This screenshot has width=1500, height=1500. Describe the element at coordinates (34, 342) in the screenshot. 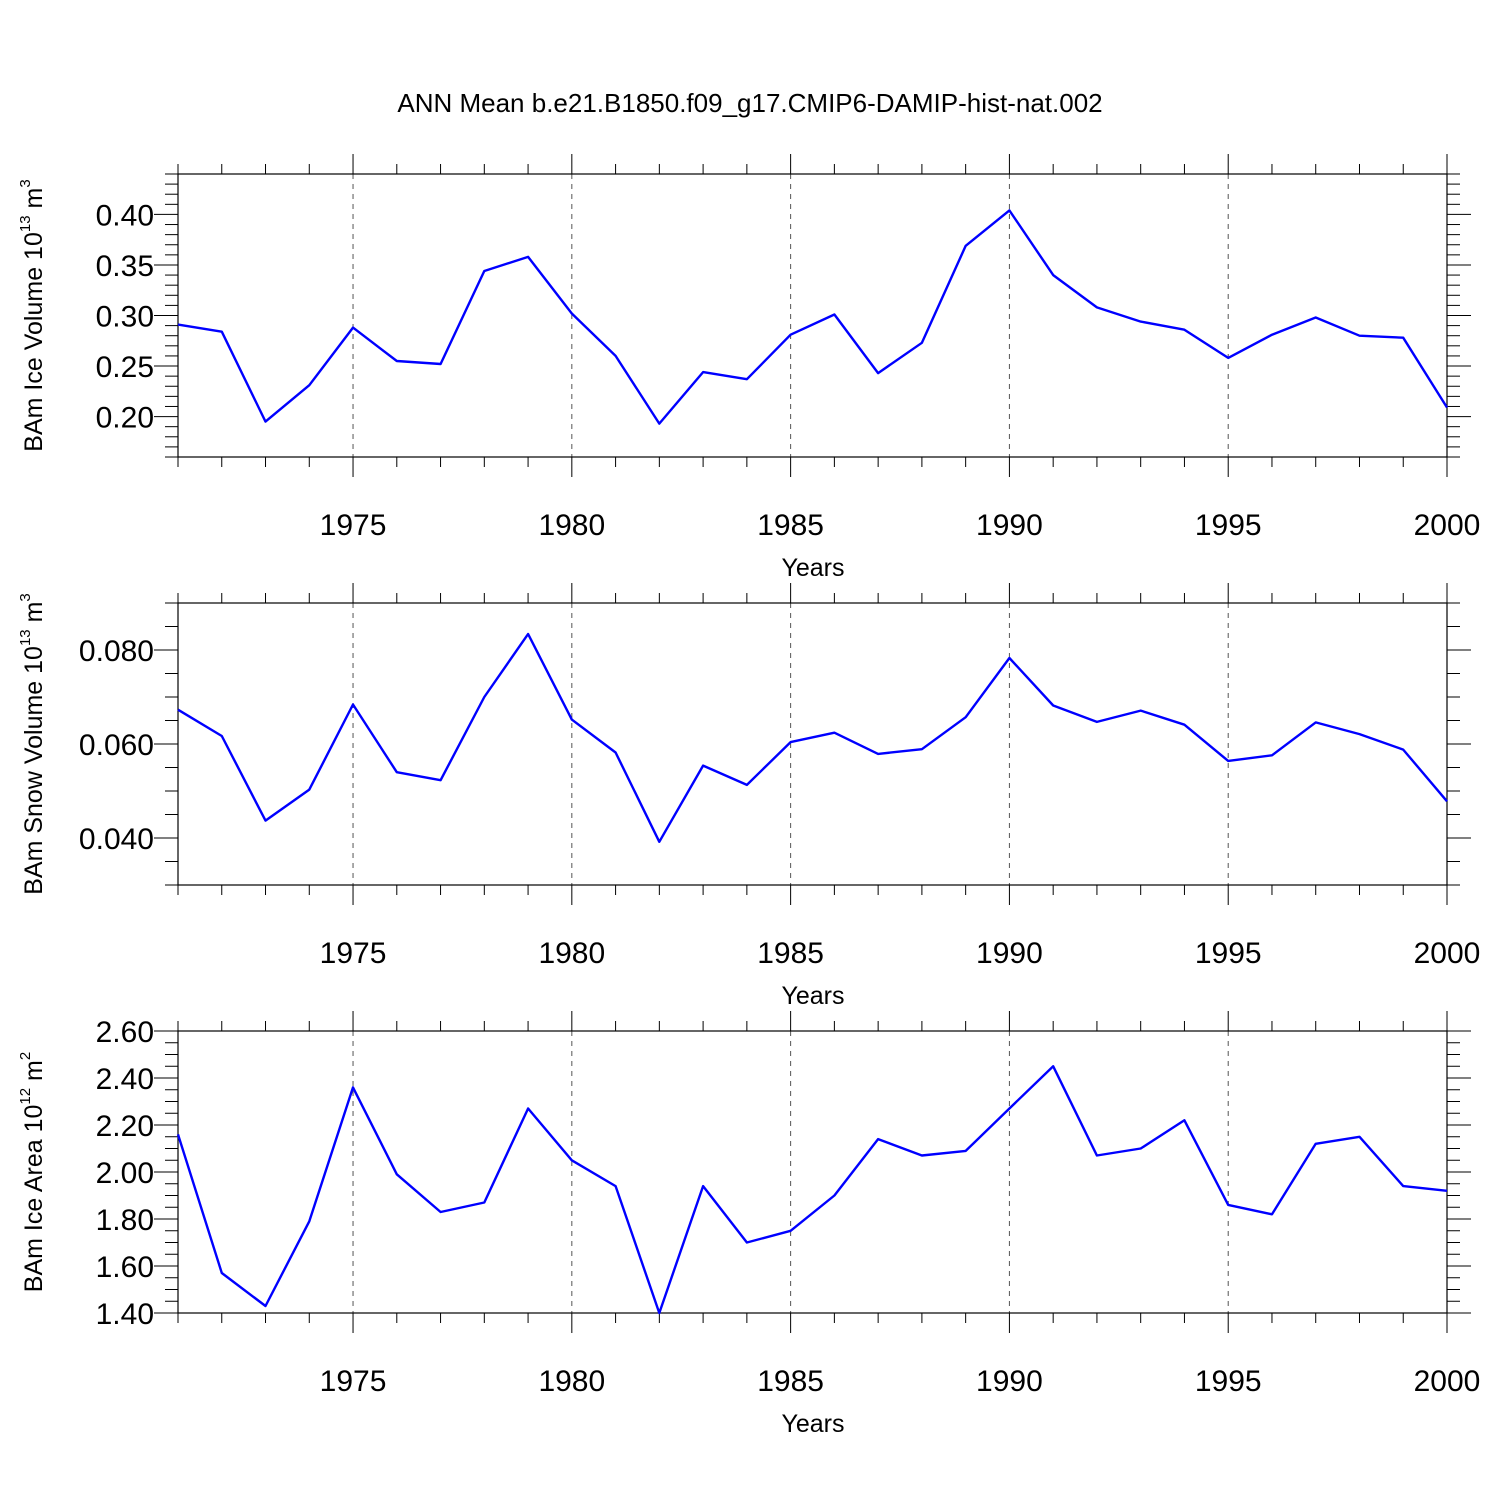

I see `y-axis-label-base: BAm Ice Volume 10` at that location.